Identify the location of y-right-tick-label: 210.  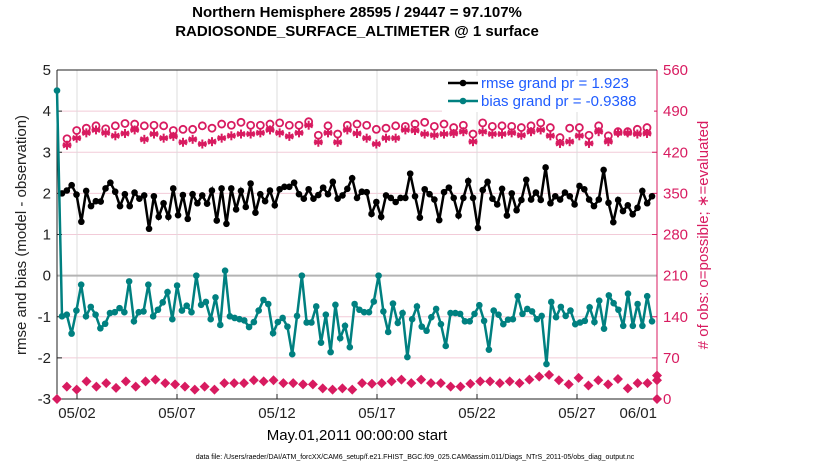
(675, 276).